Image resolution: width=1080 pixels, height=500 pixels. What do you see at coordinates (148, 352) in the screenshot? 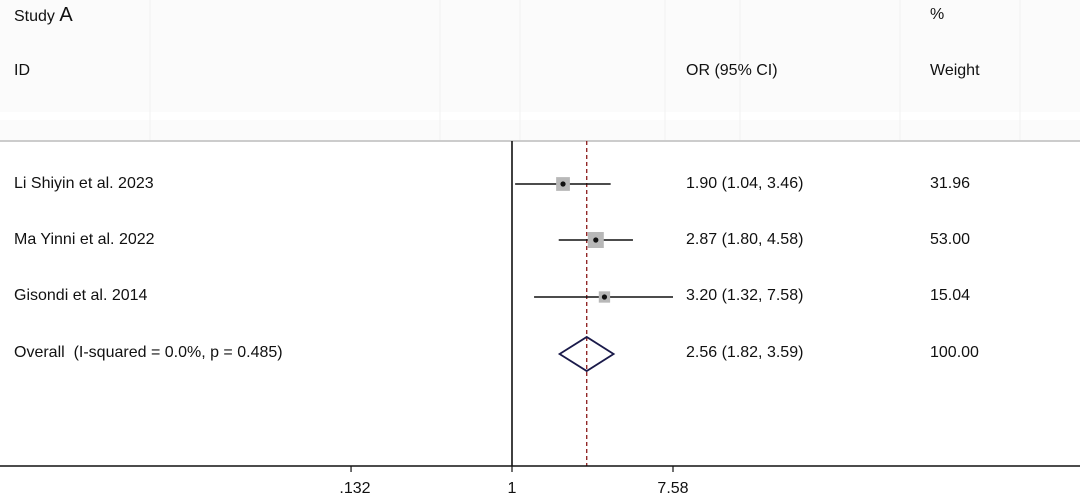
I see `overall-label: Overall (I-squared = 0.0%, p = 0.485)` at bounding box center [148, 352].